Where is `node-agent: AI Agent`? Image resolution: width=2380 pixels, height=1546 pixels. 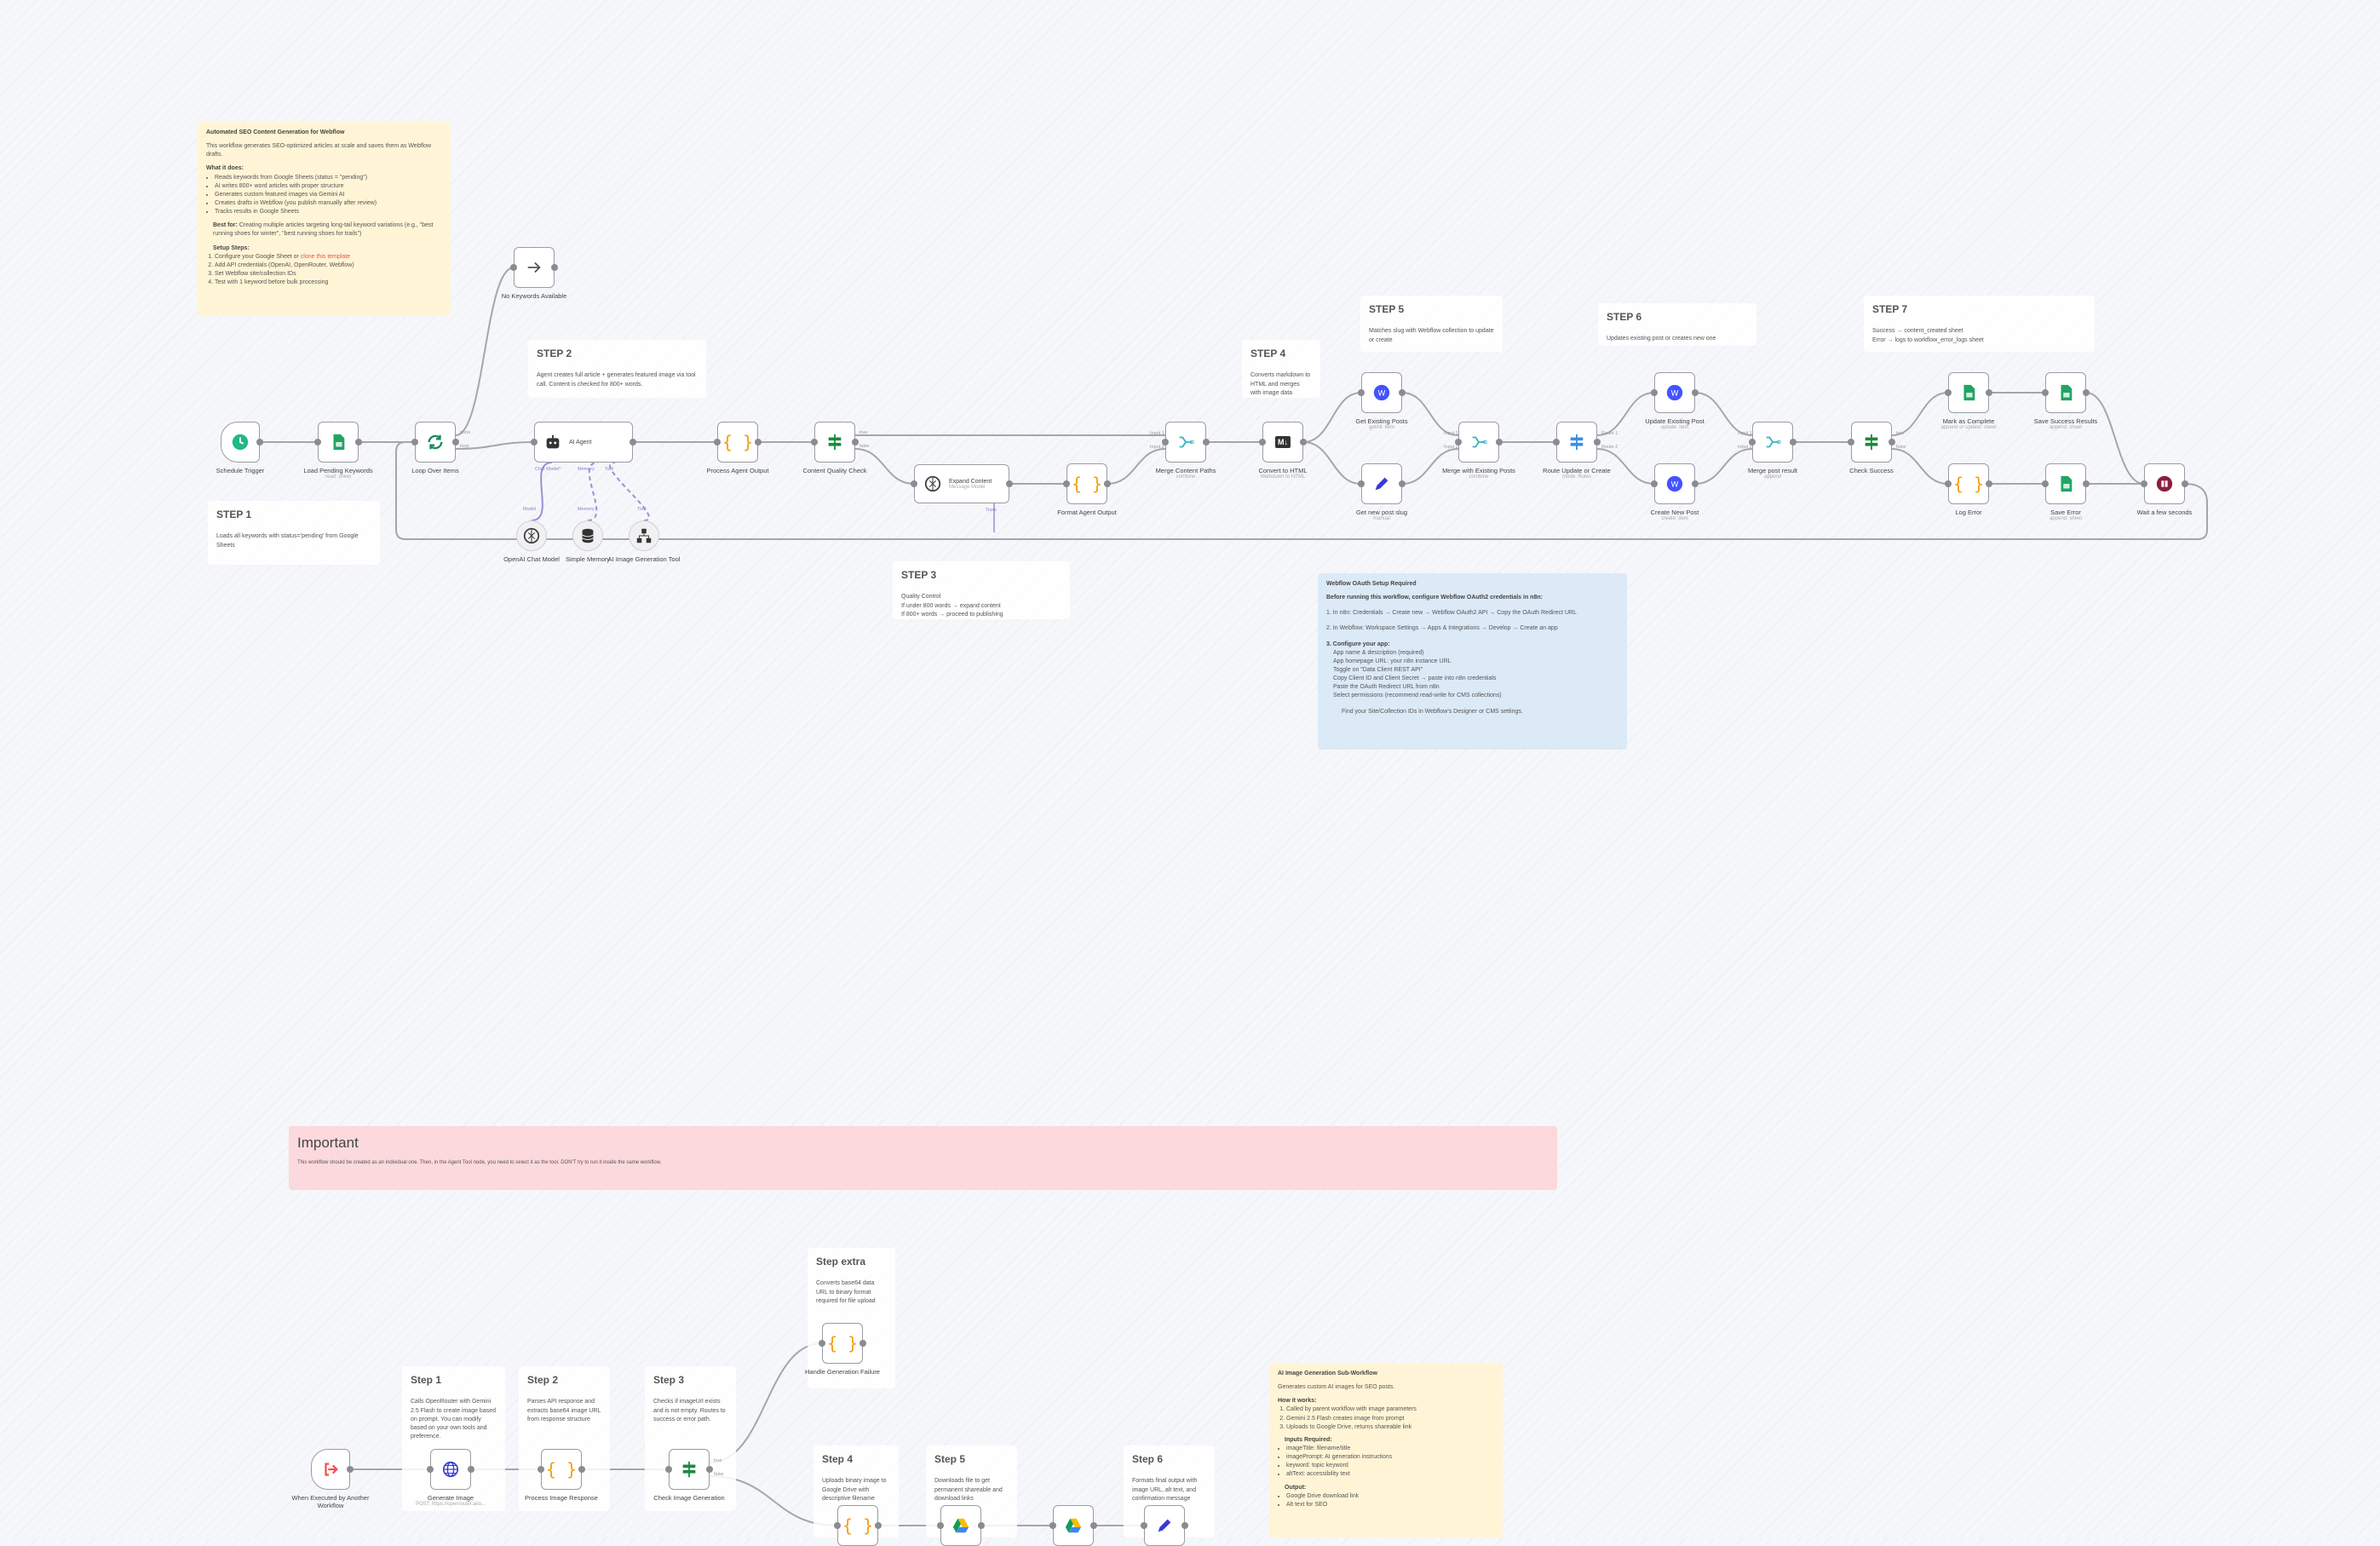 node-agent: AI Agent is located at coordinates (583, 443).